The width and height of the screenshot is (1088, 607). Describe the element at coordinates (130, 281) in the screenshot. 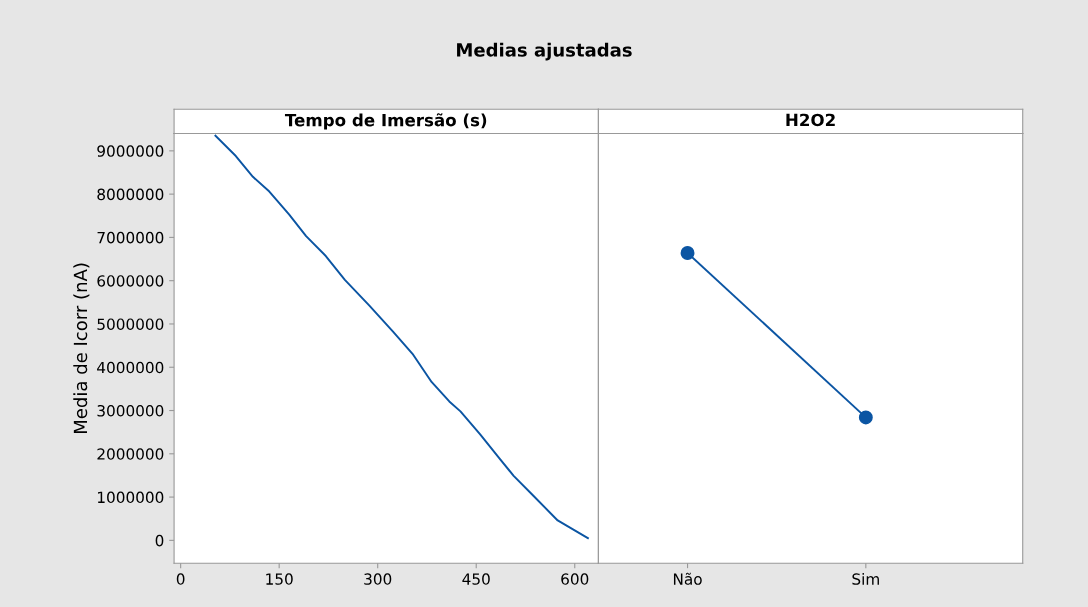

I see `y-tick-label: 6000000` at that location.